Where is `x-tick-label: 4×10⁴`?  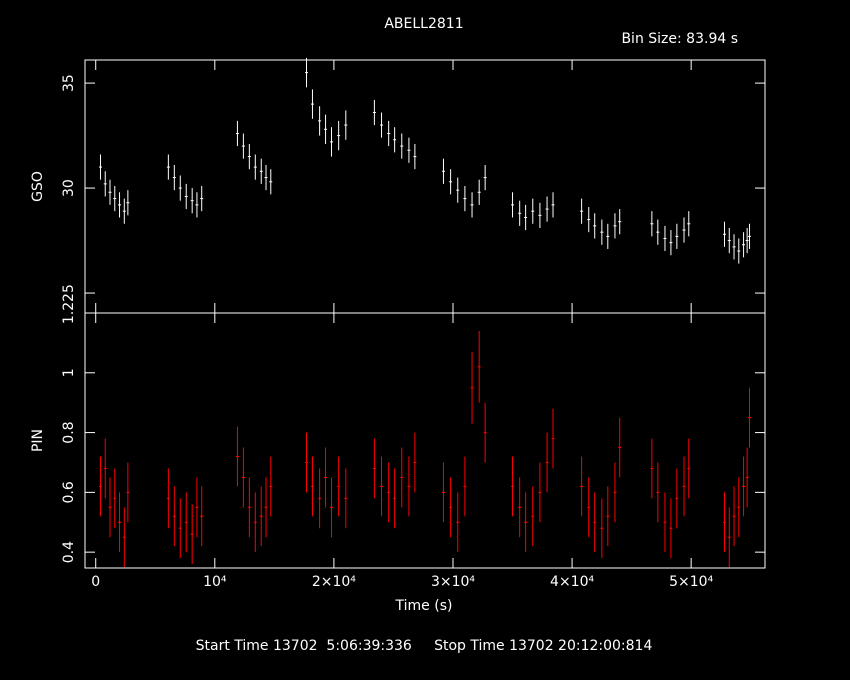 x-tick-label: 4×10⁴ is located at coordinates (572, 582).